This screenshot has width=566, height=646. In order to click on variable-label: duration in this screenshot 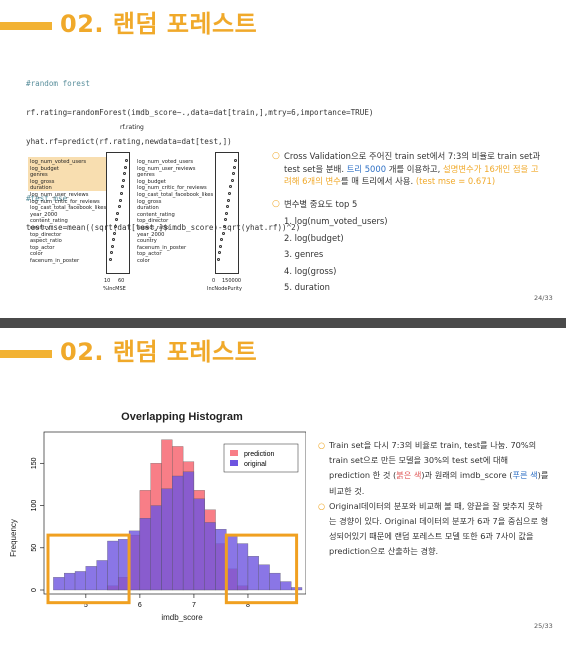, I will do `click(41, 188)`.